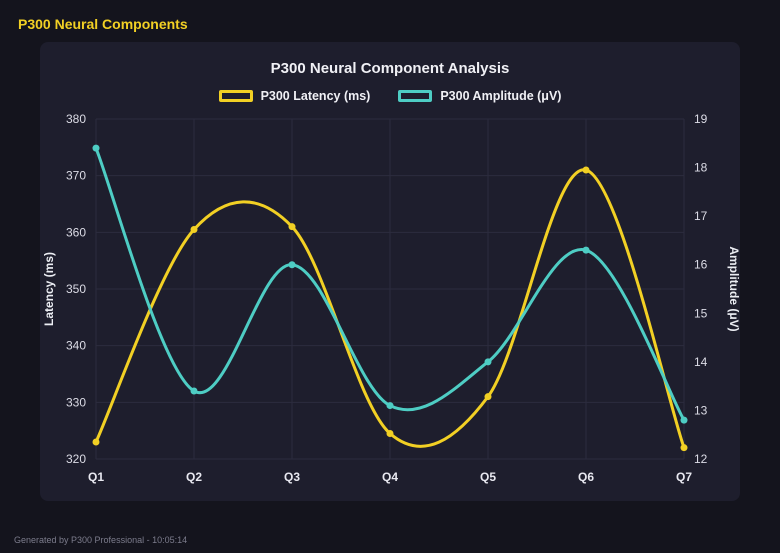 Image resolution: width=780 pixels, height=553 pixels. Describe the element at coordinates (76, 119) in the screenshot. I see `y-tick-label-left: 380` at that location.